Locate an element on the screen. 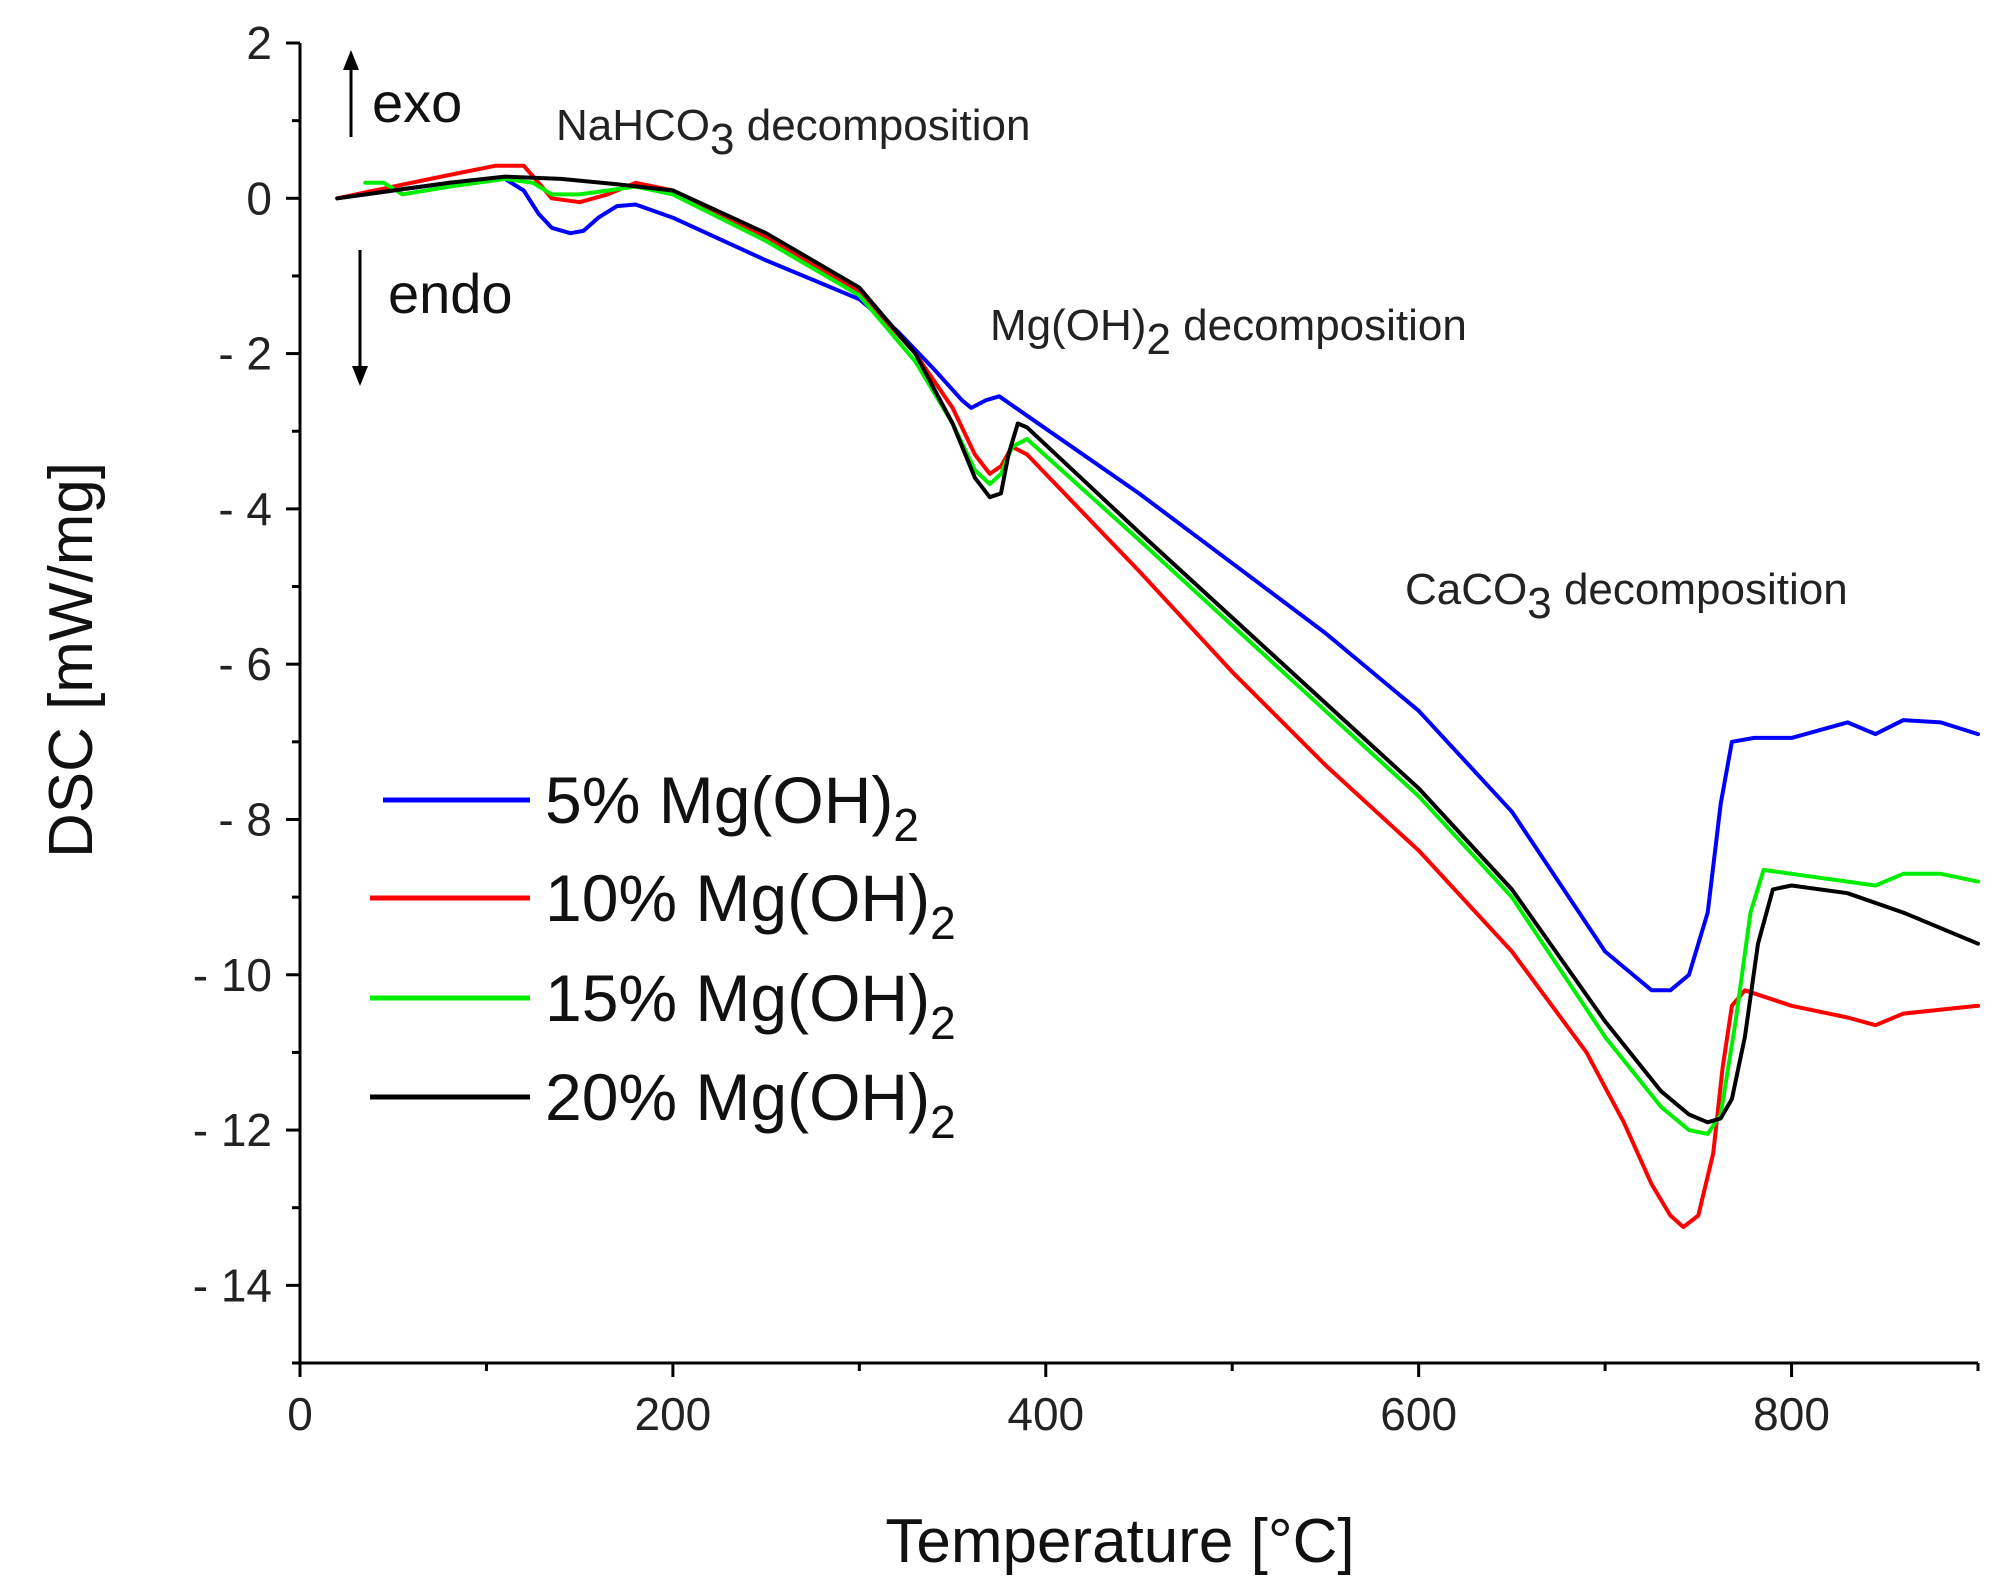  legend-sub-15: 2 is located at coordinates (943, 1023).